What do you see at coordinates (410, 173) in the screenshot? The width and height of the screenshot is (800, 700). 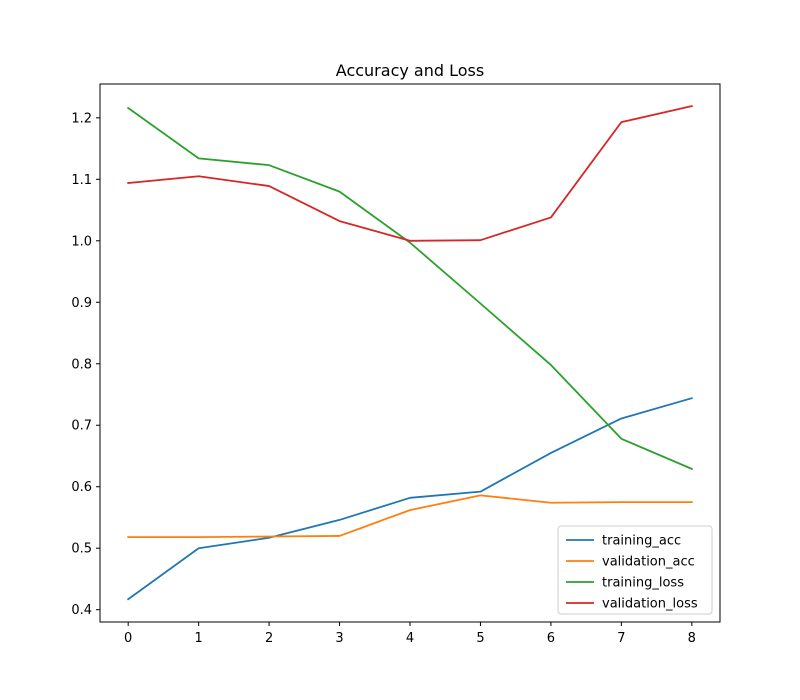 I see `series-line-validation-loss` at bounding box center [410, 173].